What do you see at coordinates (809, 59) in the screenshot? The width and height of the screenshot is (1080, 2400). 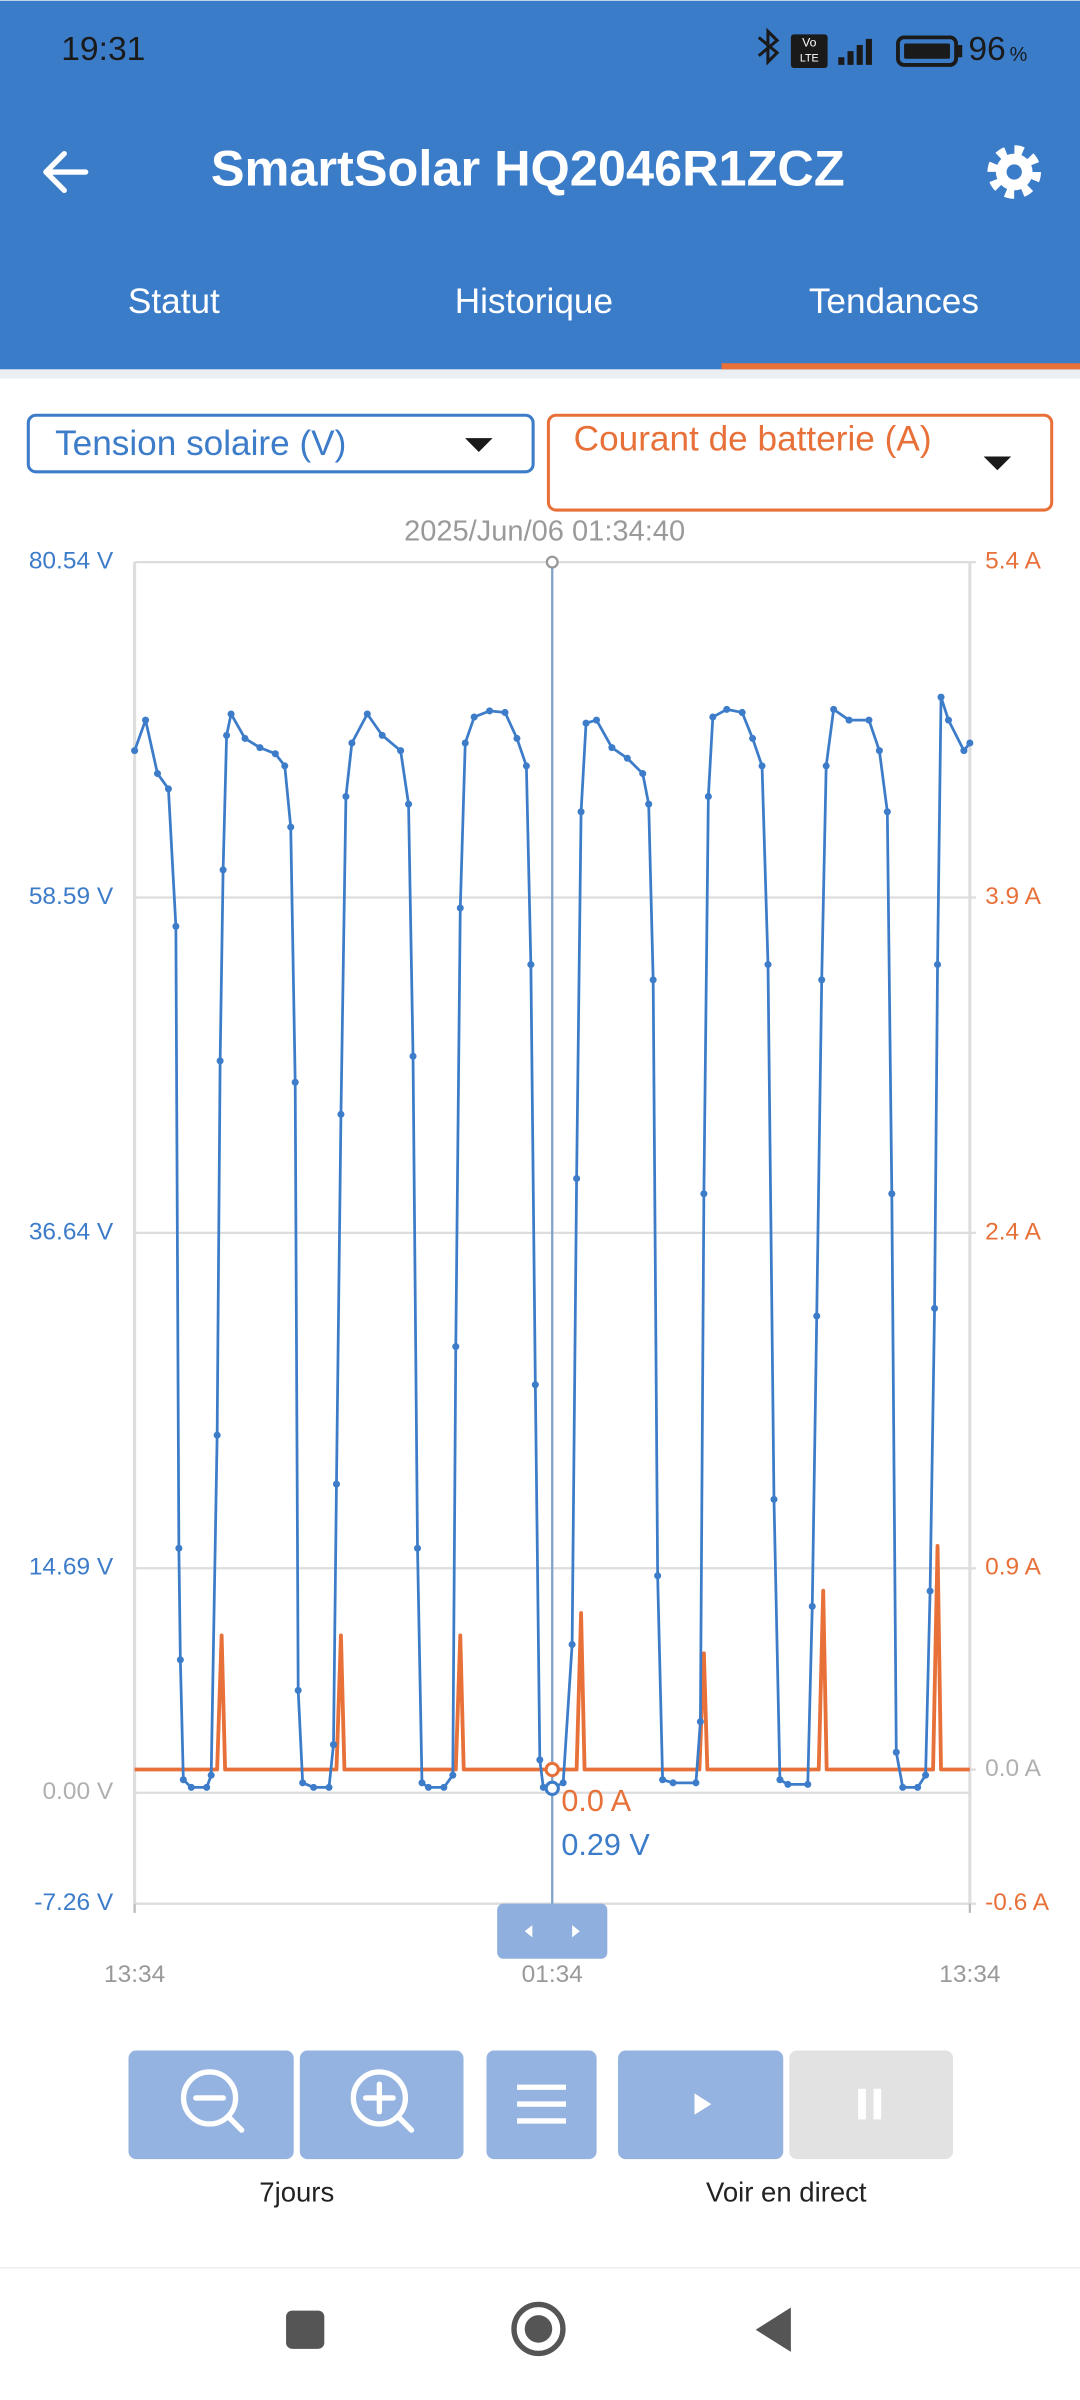 I see `volte-text: LTE` at bounding box center [809, 59].